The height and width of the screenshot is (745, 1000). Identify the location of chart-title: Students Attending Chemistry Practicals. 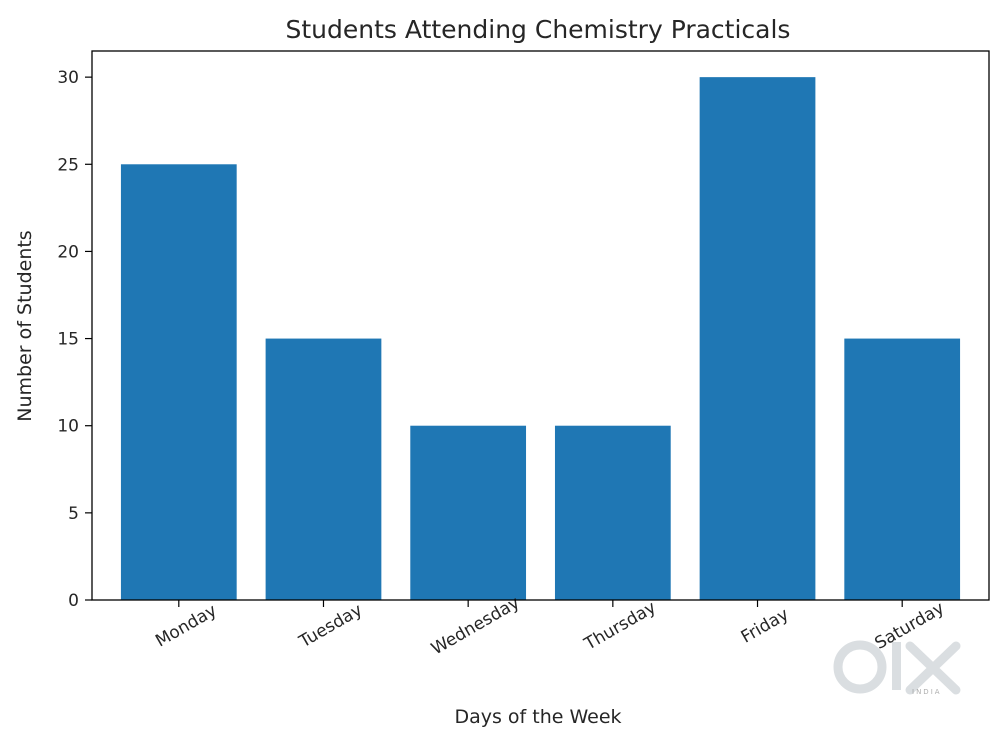
(538, 29).